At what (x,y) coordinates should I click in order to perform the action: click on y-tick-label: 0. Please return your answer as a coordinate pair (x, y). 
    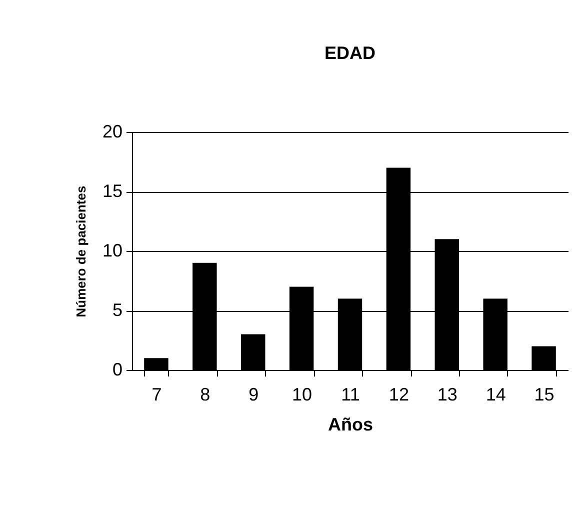
    Looking at the image, I should click on (117, 370).